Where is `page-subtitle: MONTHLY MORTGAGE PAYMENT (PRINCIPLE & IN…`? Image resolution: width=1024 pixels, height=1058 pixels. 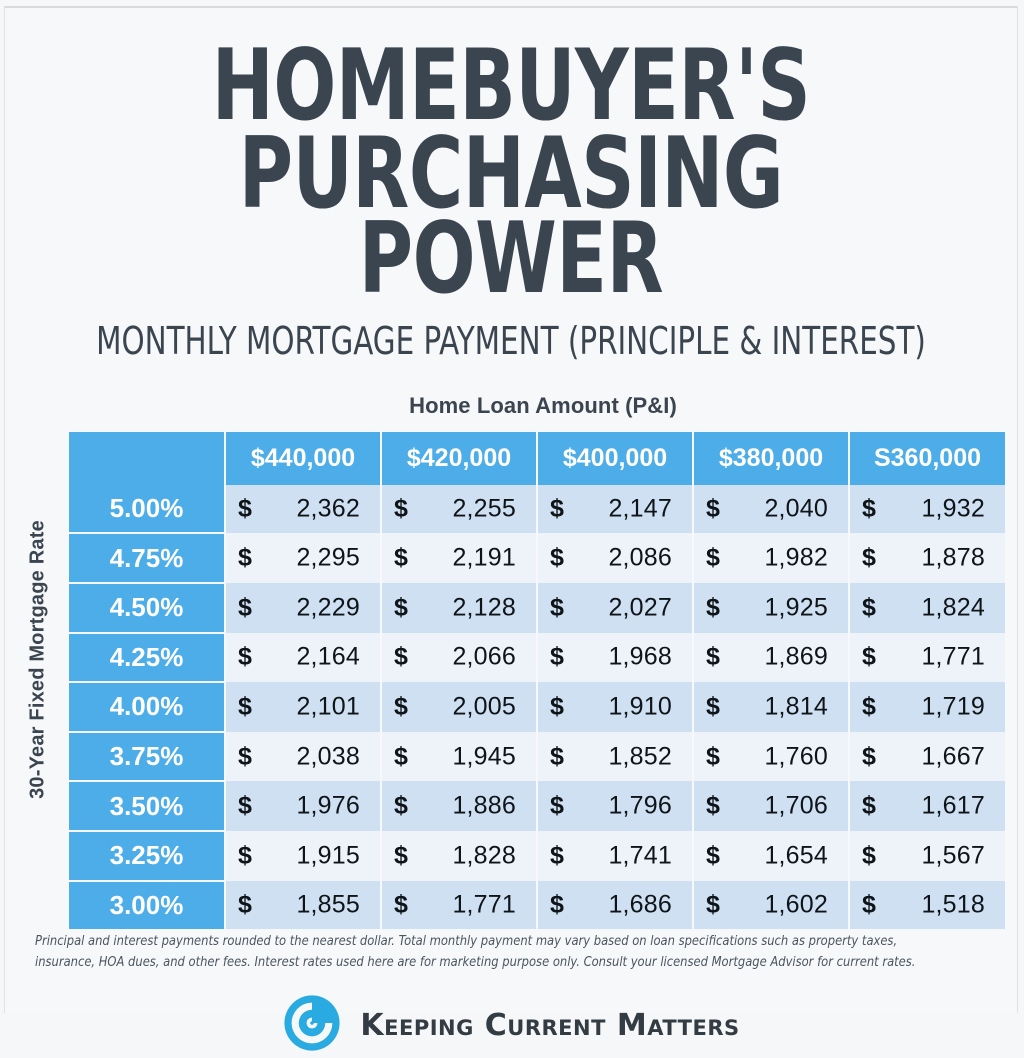 page-subtitle: MONTHLY MORTGAGE PAYMENT (PRINCIPLE & IN… is located at coordinates (511, 340).